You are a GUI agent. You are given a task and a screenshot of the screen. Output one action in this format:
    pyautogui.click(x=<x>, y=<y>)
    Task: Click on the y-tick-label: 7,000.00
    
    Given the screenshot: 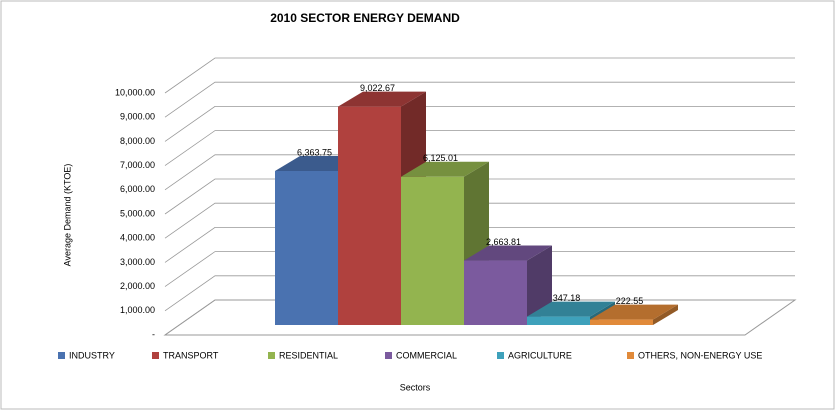 What is the action you would take?
    pyautogui.click(x=137, y=165)
    